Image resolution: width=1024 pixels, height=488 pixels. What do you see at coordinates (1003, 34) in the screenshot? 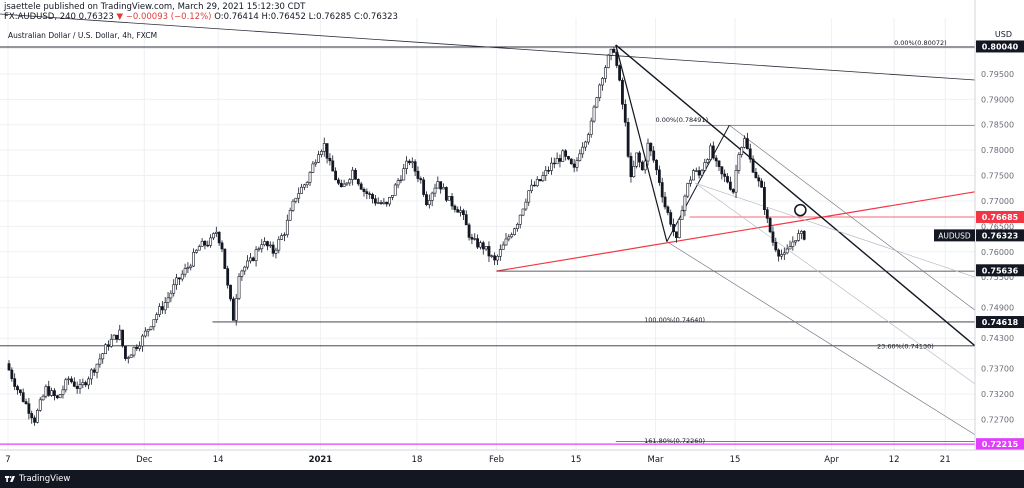
I see `currency-label: USD` at bounding box center [1003, 34].